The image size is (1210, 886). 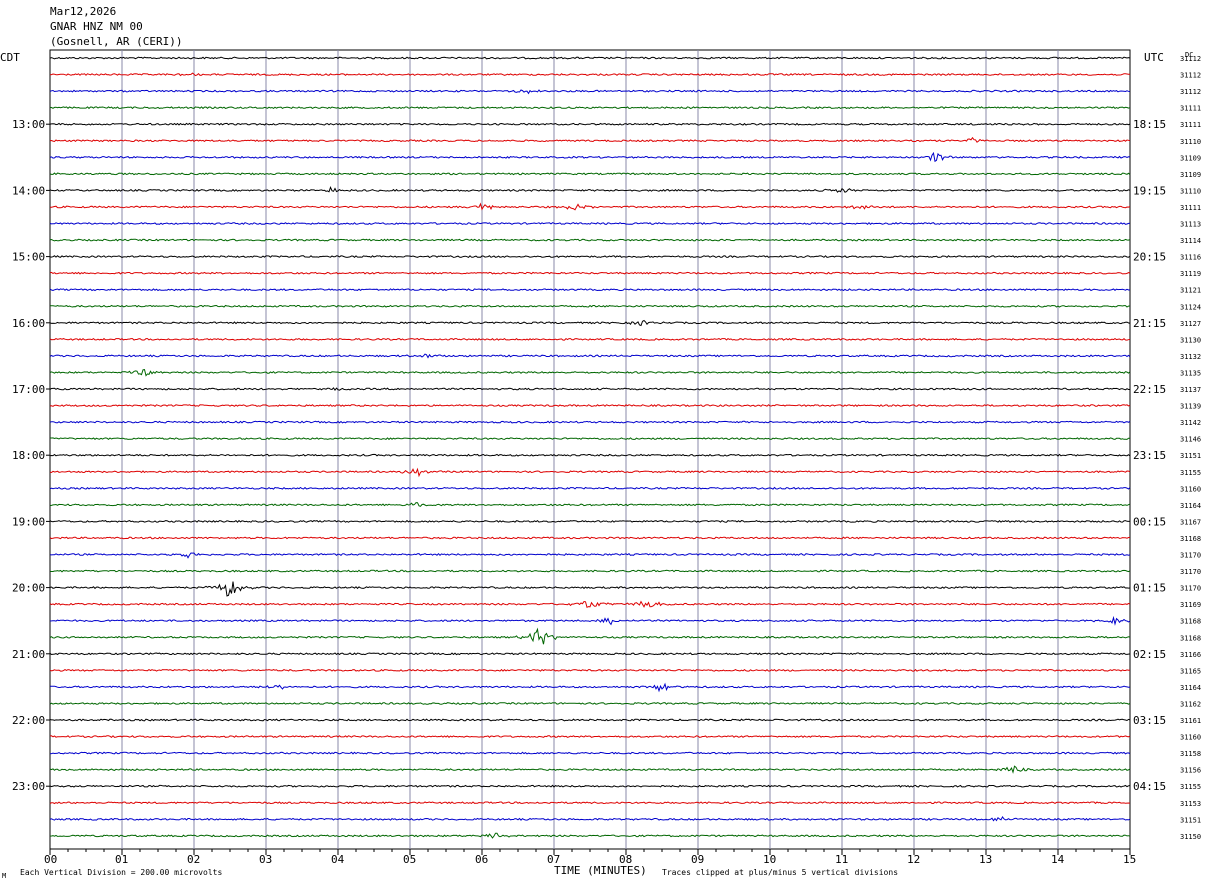 I want to click on x-tick-label: 10, so click(x=769, y=859).